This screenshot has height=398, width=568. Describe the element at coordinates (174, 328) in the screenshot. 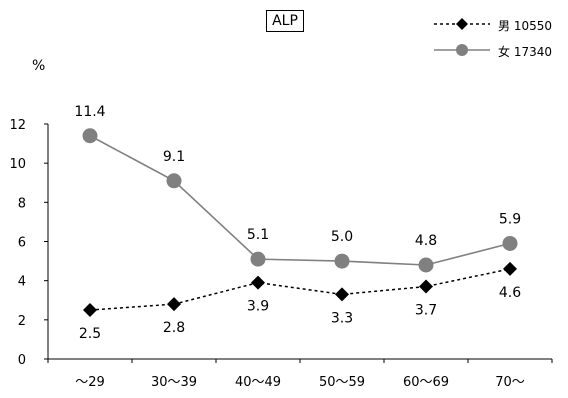

I see `data-label: 2.8` at that location.